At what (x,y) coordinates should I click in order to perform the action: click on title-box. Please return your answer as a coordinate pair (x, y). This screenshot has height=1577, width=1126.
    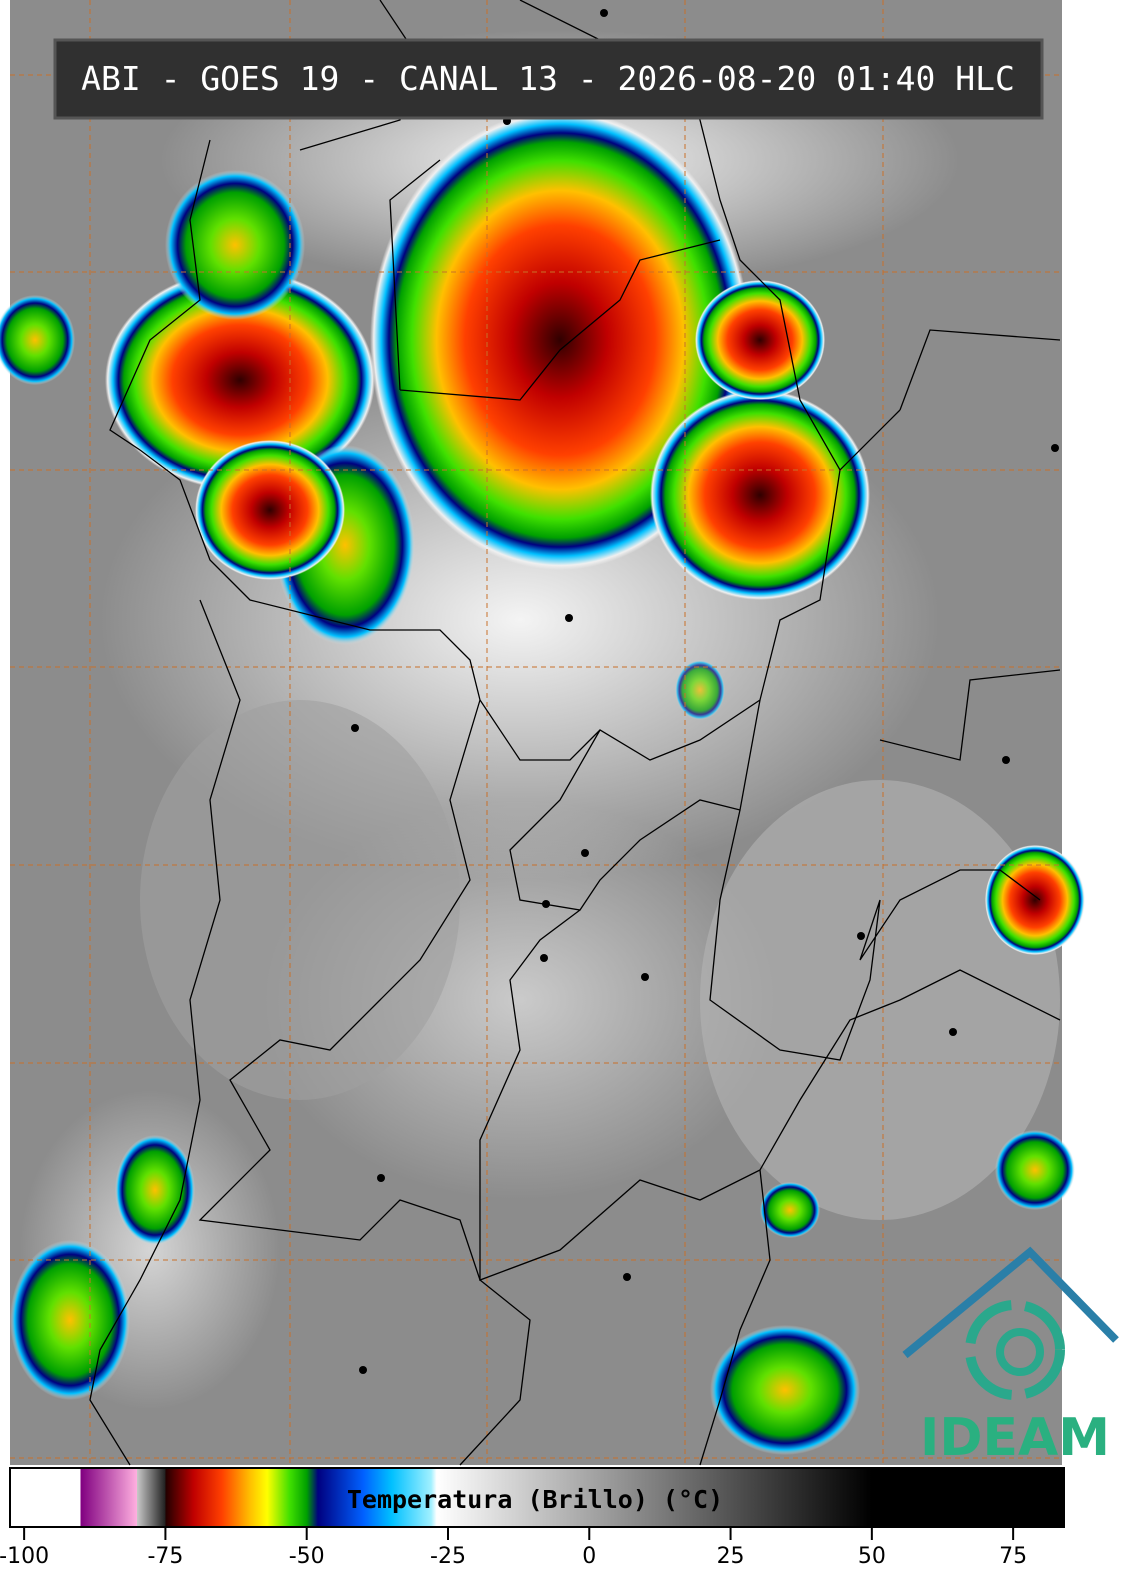
    Looking at the image, I should click on (548, 79).